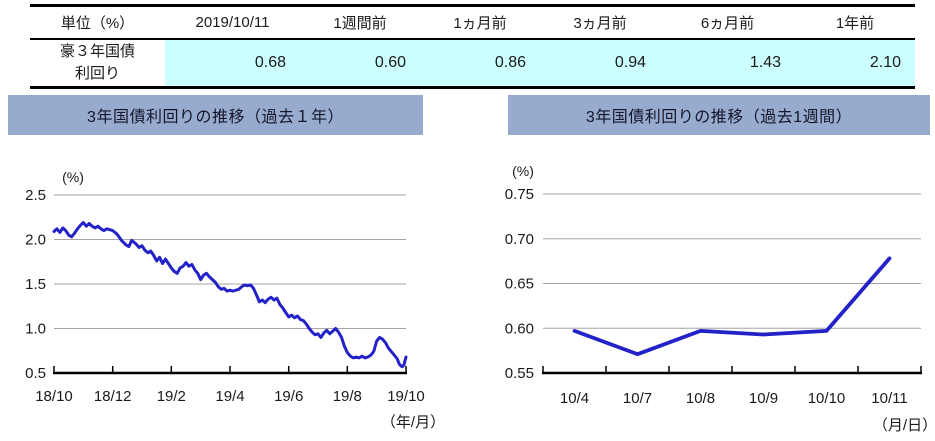 The image size is (935, 441). What do you see at coordinates (519, 284) in the screenshot?
I see `svg-text: 0.65` at bounding box center [519, 284].